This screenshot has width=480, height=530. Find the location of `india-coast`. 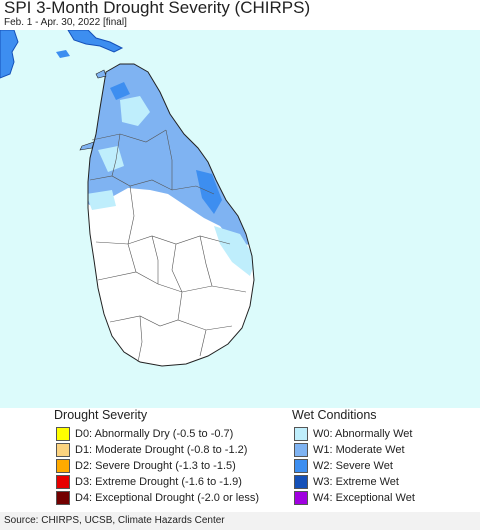

india-coast is located at coordinates (9, 54).